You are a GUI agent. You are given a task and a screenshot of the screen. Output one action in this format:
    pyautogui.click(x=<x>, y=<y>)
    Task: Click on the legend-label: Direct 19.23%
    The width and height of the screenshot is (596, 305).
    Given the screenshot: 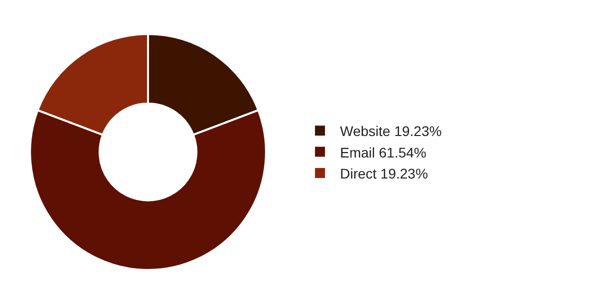 What is the action you would take?
    pyautogui.click(x=384, y=173)
    